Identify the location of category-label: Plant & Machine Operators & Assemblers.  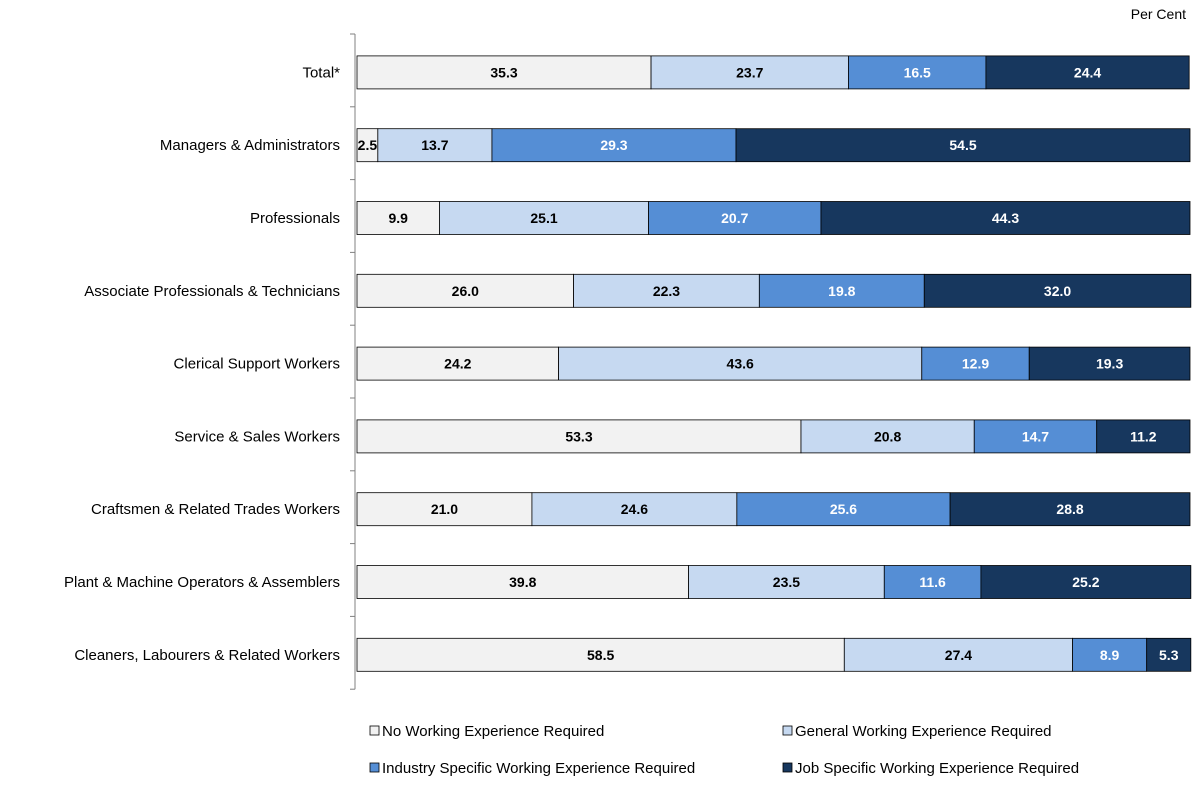
(202, 582).